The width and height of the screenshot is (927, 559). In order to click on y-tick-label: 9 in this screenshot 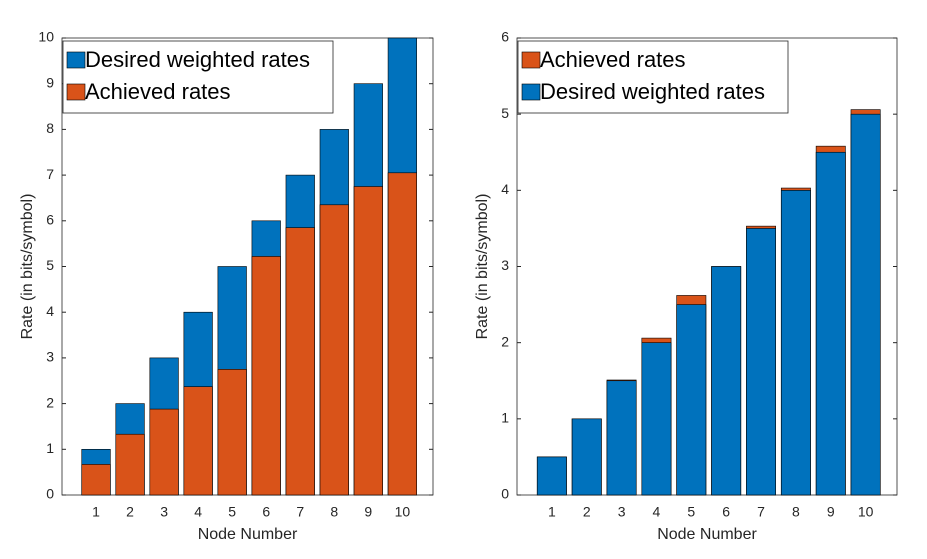, I will do `click(50, 82)`.